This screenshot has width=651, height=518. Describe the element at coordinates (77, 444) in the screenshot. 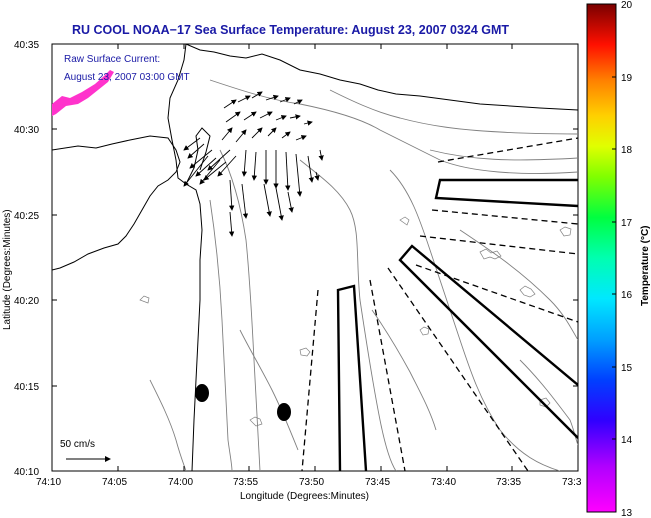

I see `scale-bar-label: 50 cm/s` at that location.